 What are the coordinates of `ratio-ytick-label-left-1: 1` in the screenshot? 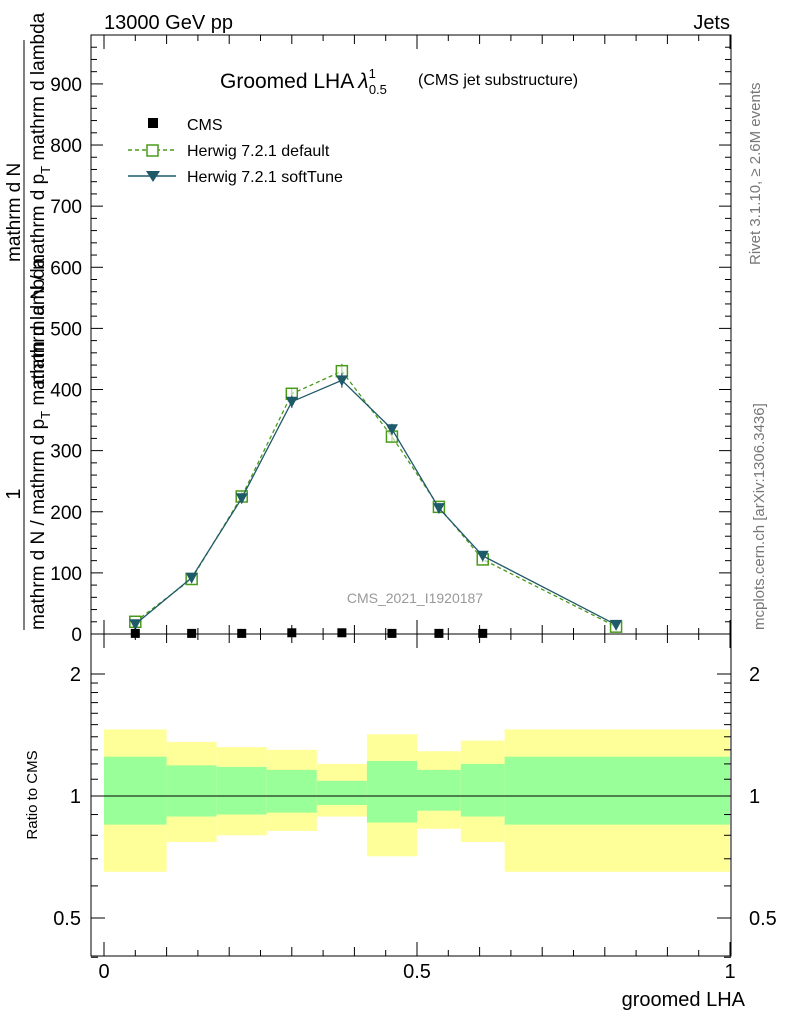 It's located at (75, 797).